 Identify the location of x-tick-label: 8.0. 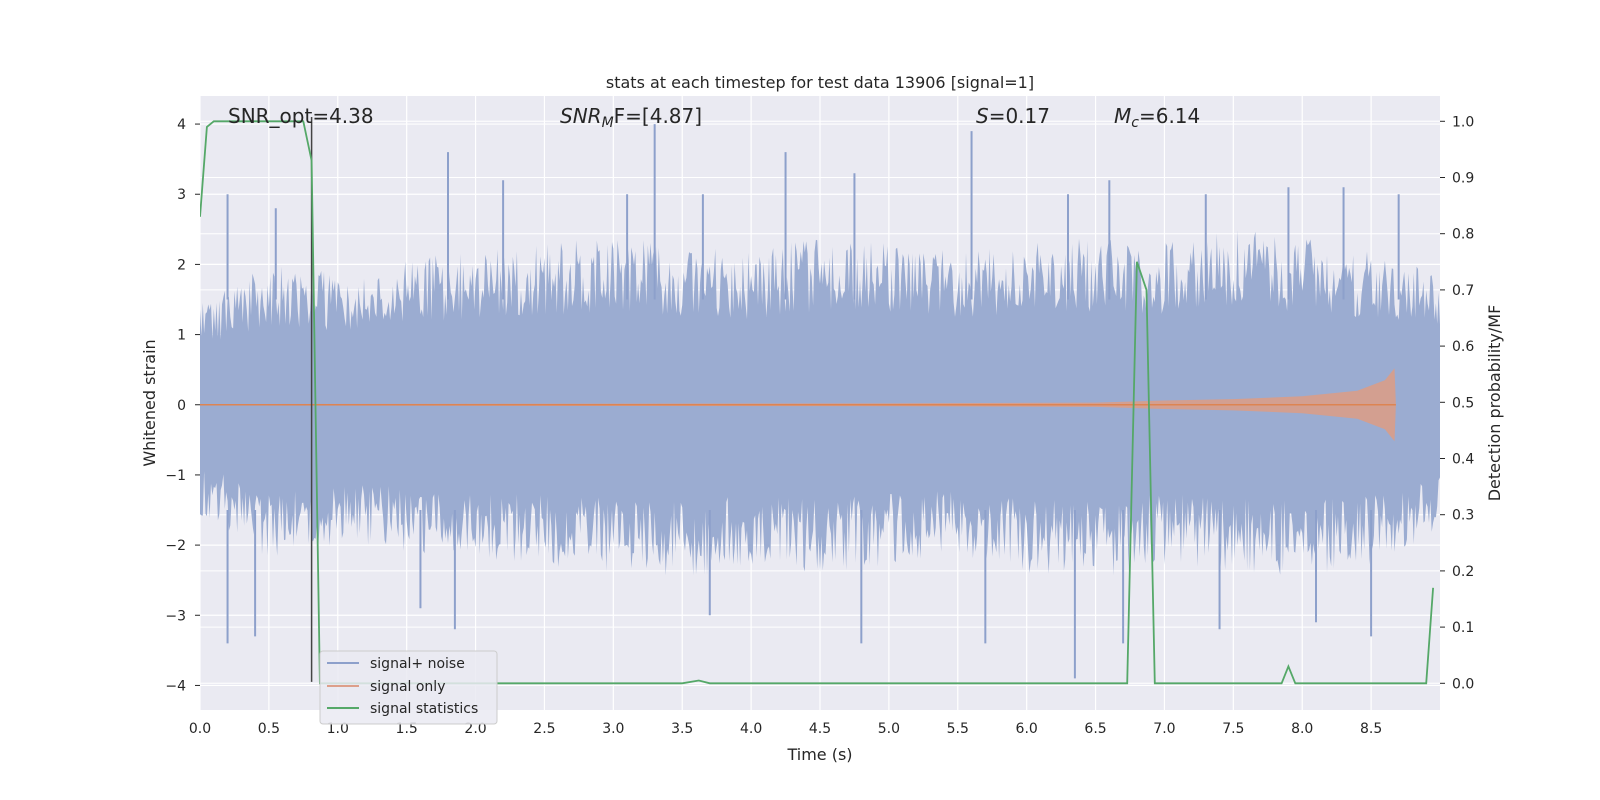
(1302, 729).